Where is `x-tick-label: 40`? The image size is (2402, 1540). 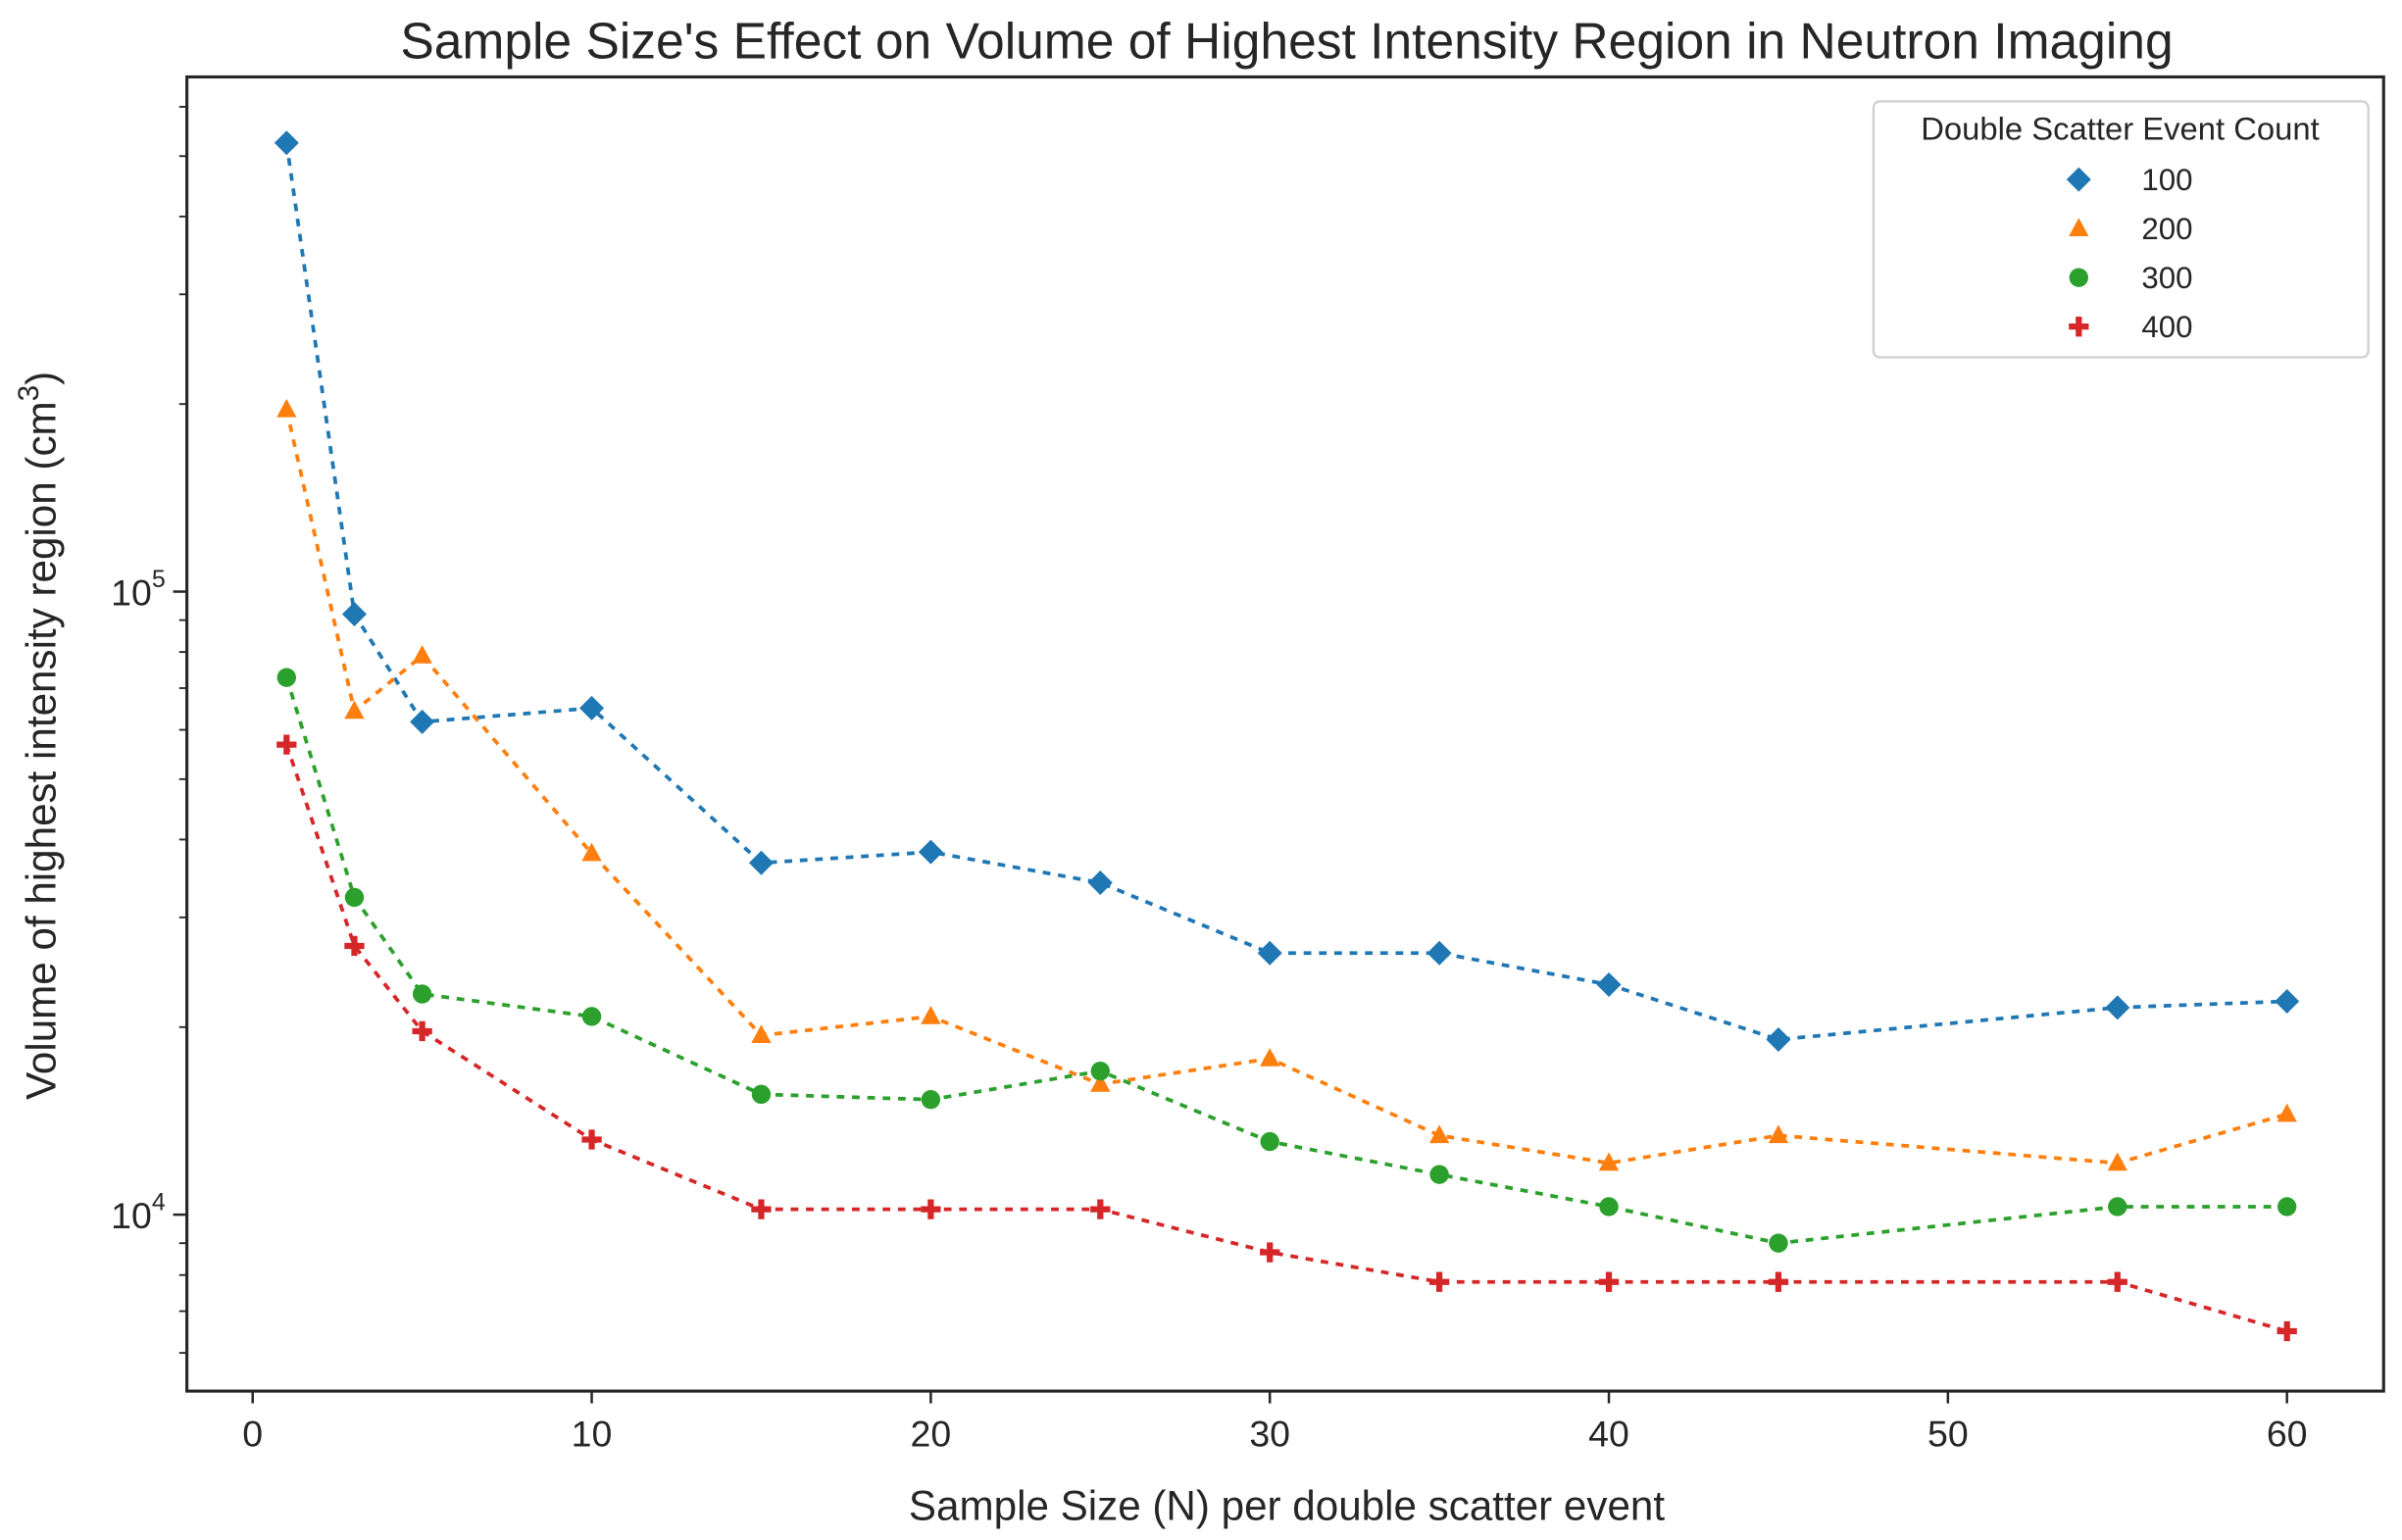 x-tick-label: 40 is located at coordinates (1608, 1434).